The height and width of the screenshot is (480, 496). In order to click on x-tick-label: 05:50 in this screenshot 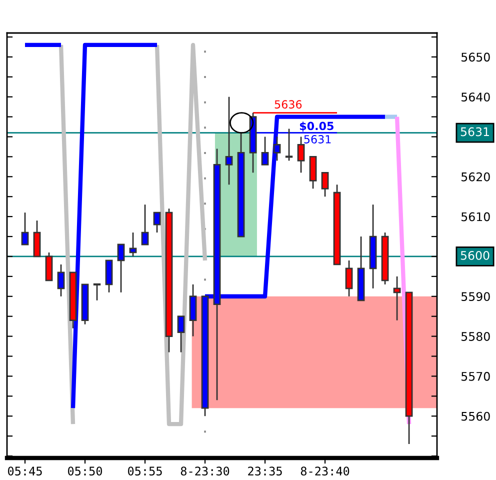, I will do `click(85, 471)`.